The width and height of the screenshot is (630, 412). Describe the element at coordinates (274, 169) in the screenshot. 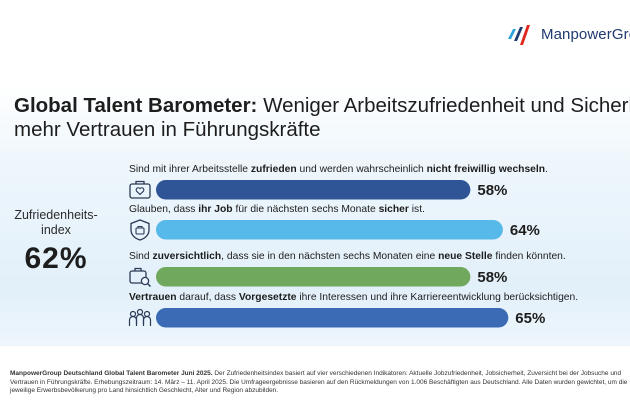

I see `bar-label-1-part-2: zufrieden` at that location.